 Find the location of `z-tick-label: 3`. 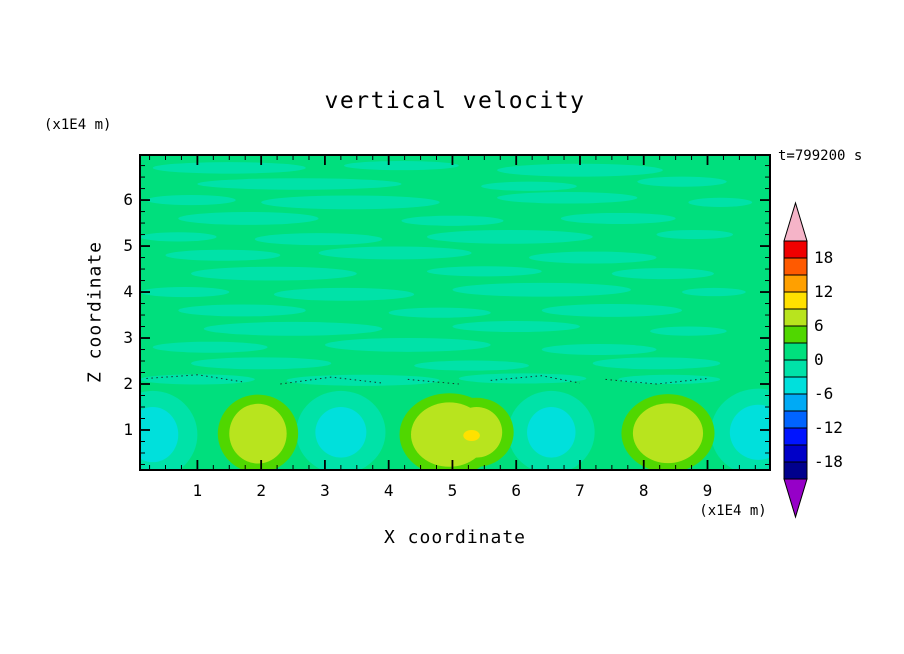

z-tick-label: 3 is located at coordinates (128, 338).